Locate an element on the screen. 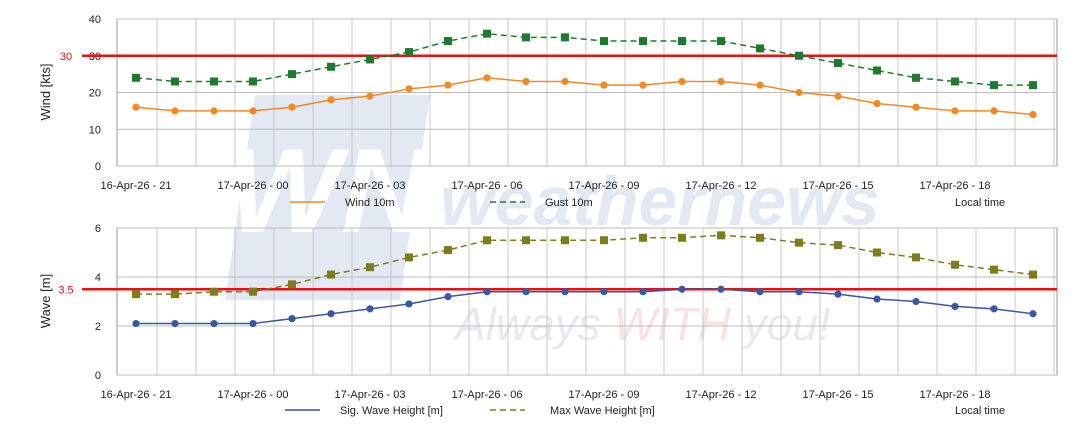  wave-xtick-label: 17-Apr-26 - 12 is located at coordinates (721, 395).